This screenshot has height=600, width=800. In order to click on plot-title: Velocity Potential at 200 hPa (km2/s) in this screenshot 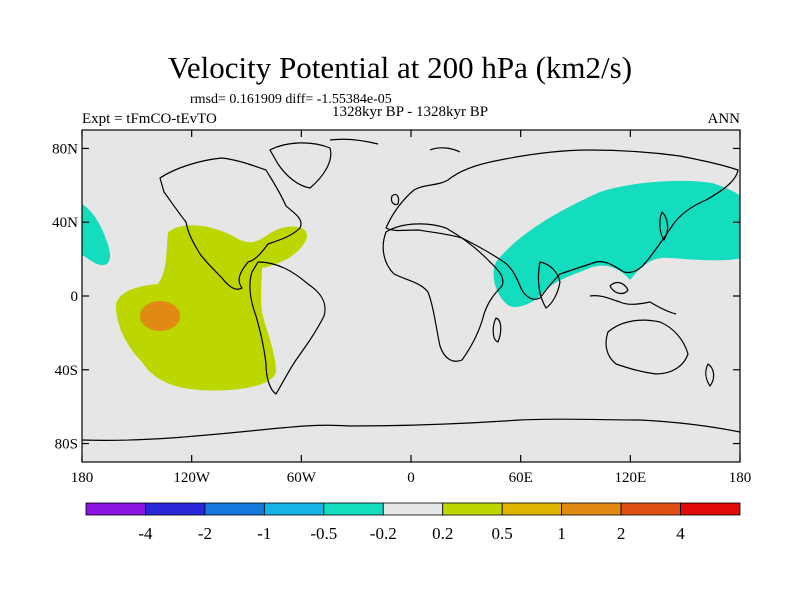, I will do `click(400, 67)`.